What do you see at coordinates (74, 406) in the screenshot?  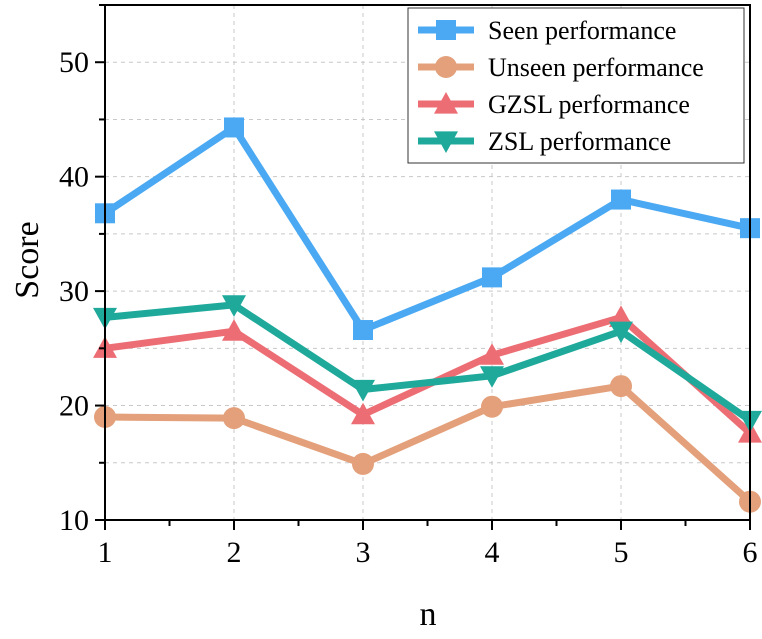 I see `y-tick-label: 20` at bounding box center [74, 406].